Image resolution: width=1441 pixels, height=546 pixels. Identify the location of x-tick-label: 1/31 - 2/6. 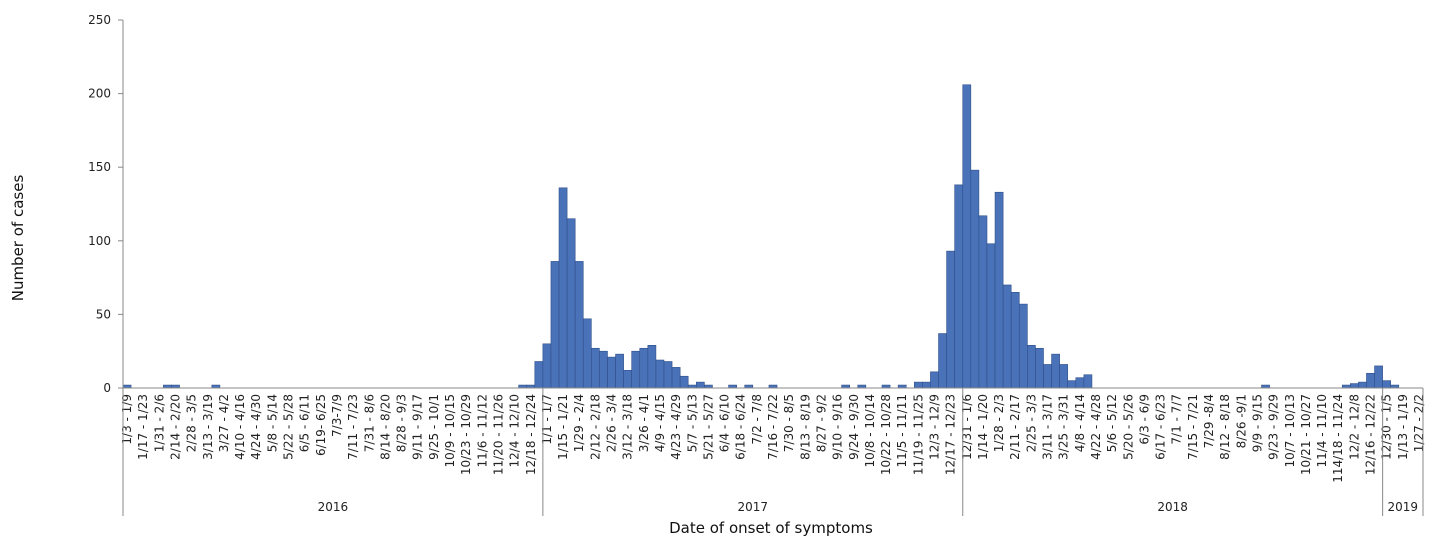
(159, 423).